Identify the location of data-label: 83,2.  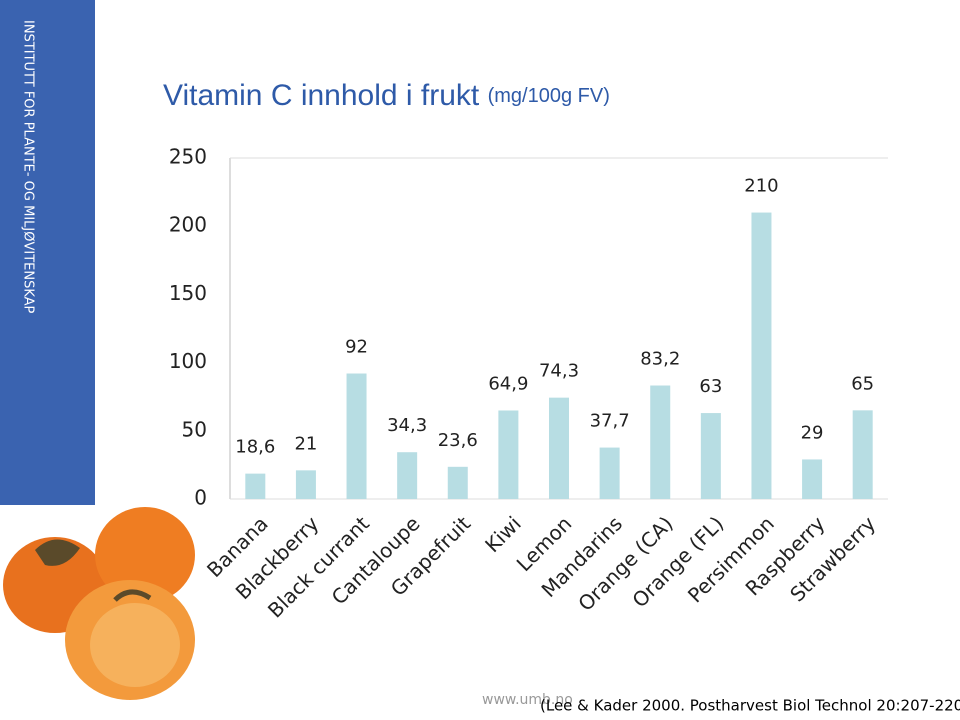
(660, 359).